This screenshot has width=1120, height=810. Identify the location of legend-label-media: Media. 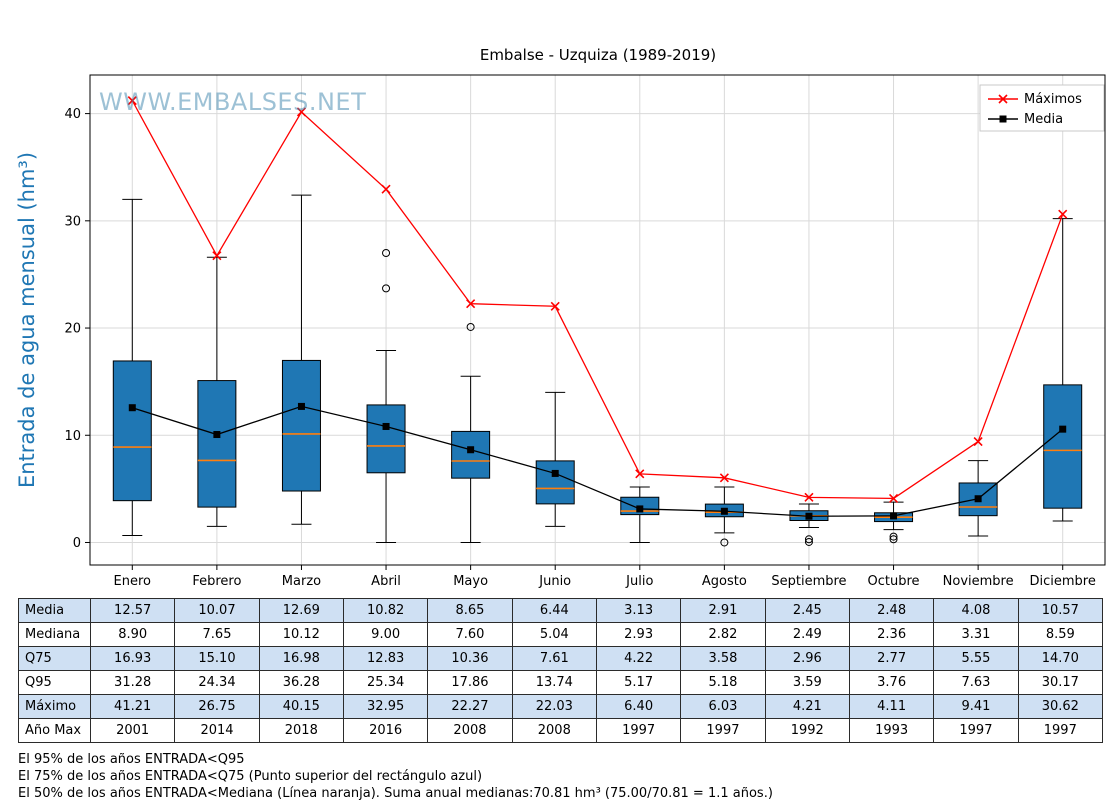
(1043, 119).